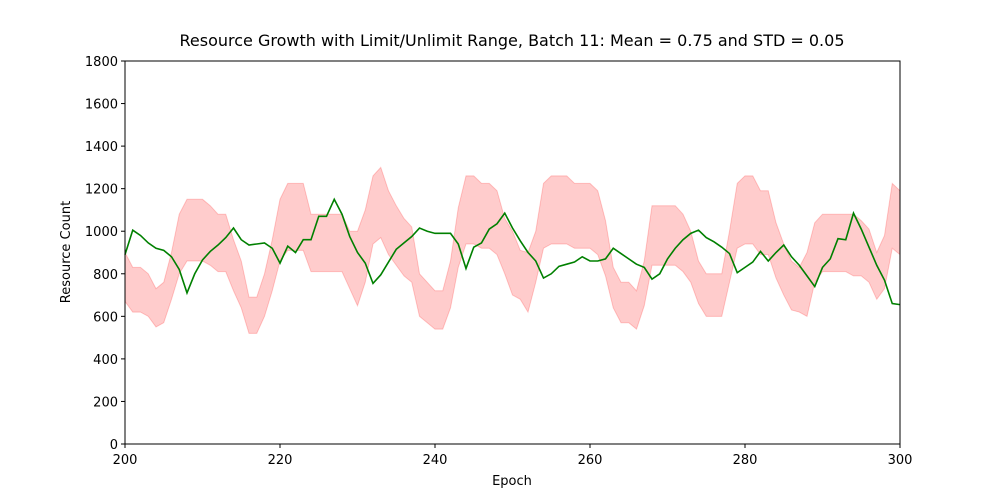 Image resolution: width=1000 pixels, height=500 pixels. I want to click on y-tick-label: 1400, so click(101, 147).